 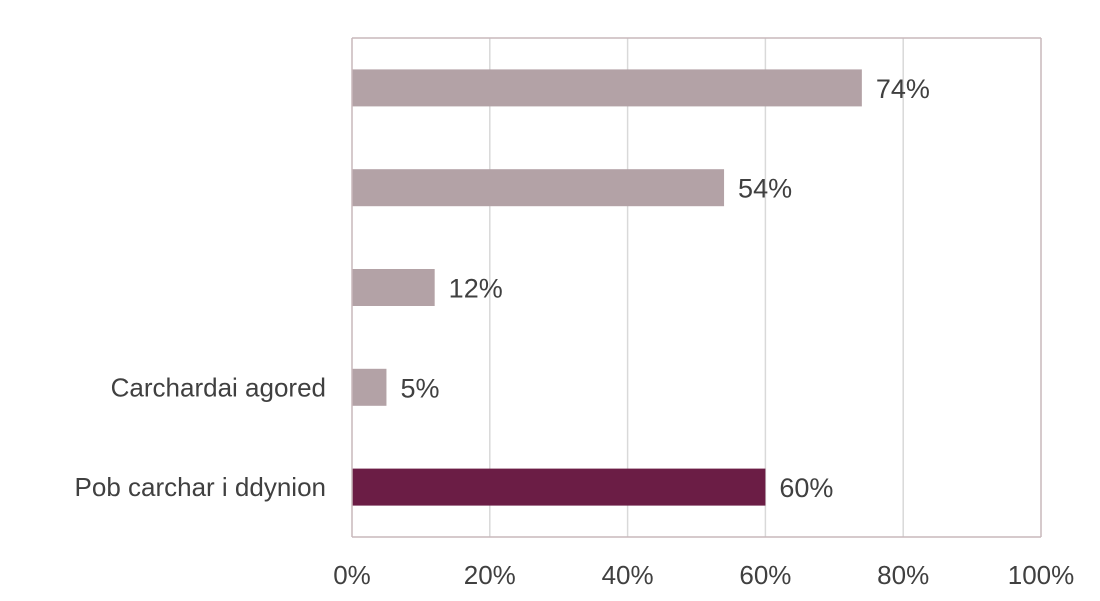 What do you see at coordinates (490, 575) in the screenshot?
I see `x-tick-label-20: 20%` at bounding box center [490, 575].